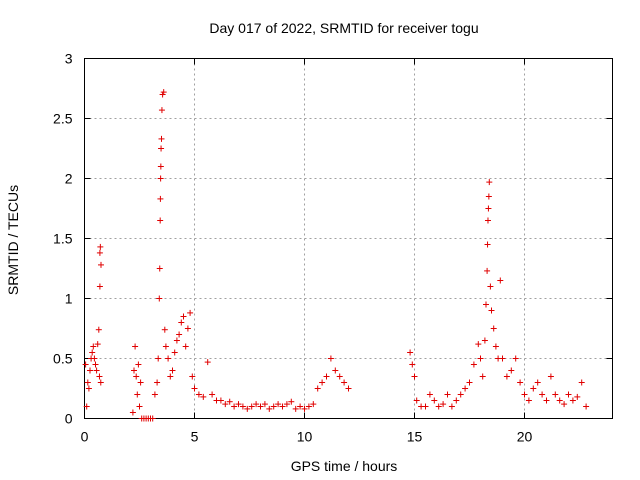 This screenshot has height=480, width=640. Describe the element at coordinates (69, 299) in the screenshot. I see `y-tick-label: 1` at that location.